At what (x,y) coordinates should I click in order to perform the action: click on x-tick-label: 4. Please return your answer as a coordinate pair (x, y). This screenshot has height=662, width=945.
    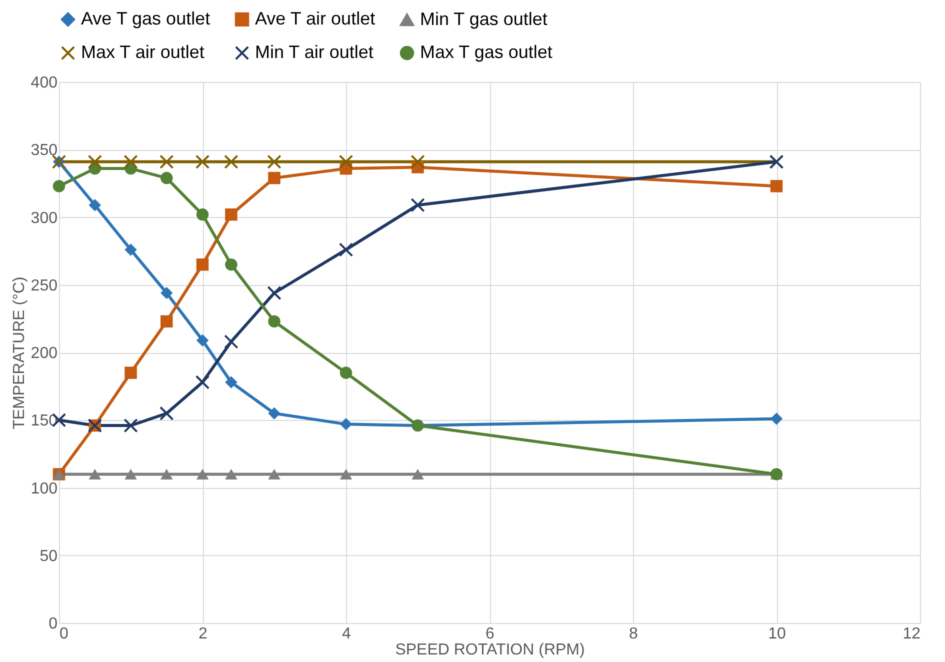
    Looking at the image, I should click on (347, 634).